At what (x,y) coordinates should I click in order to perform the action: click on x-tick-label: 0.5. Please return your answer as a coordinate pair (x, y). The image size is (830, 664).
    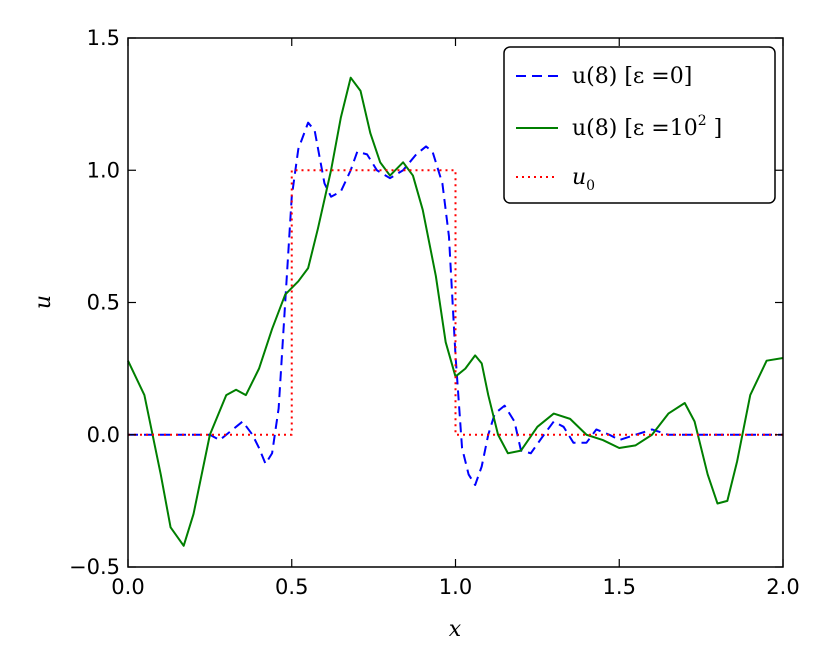
    Looking at the image, I should click on (291, 587).